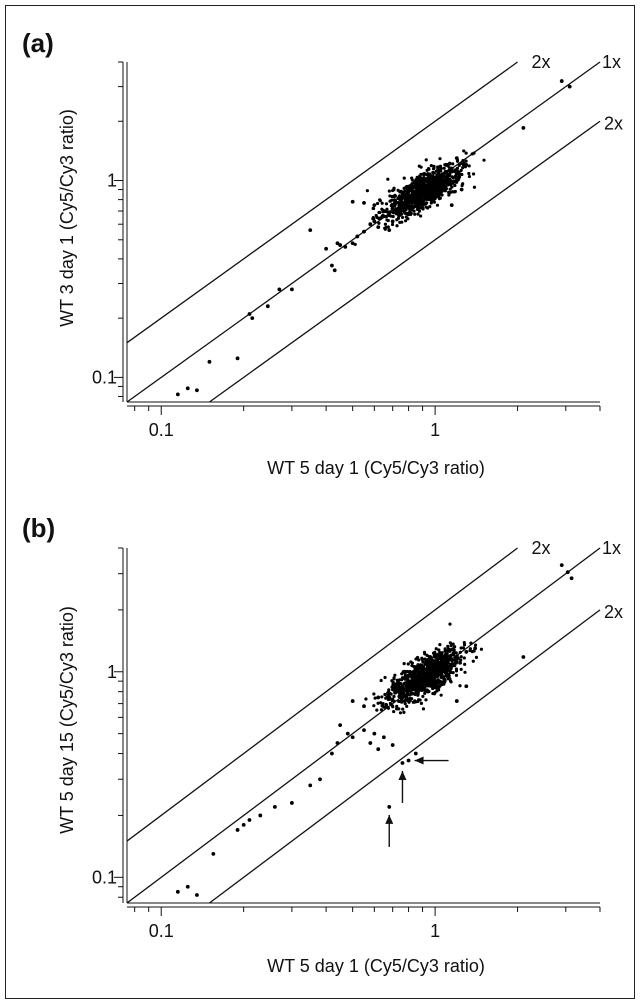 This screenshot has width=642, height=1006. Describe the element at coordinates (419, 760) in the screenshot. I see `panel-b-arrow-head` at that location.